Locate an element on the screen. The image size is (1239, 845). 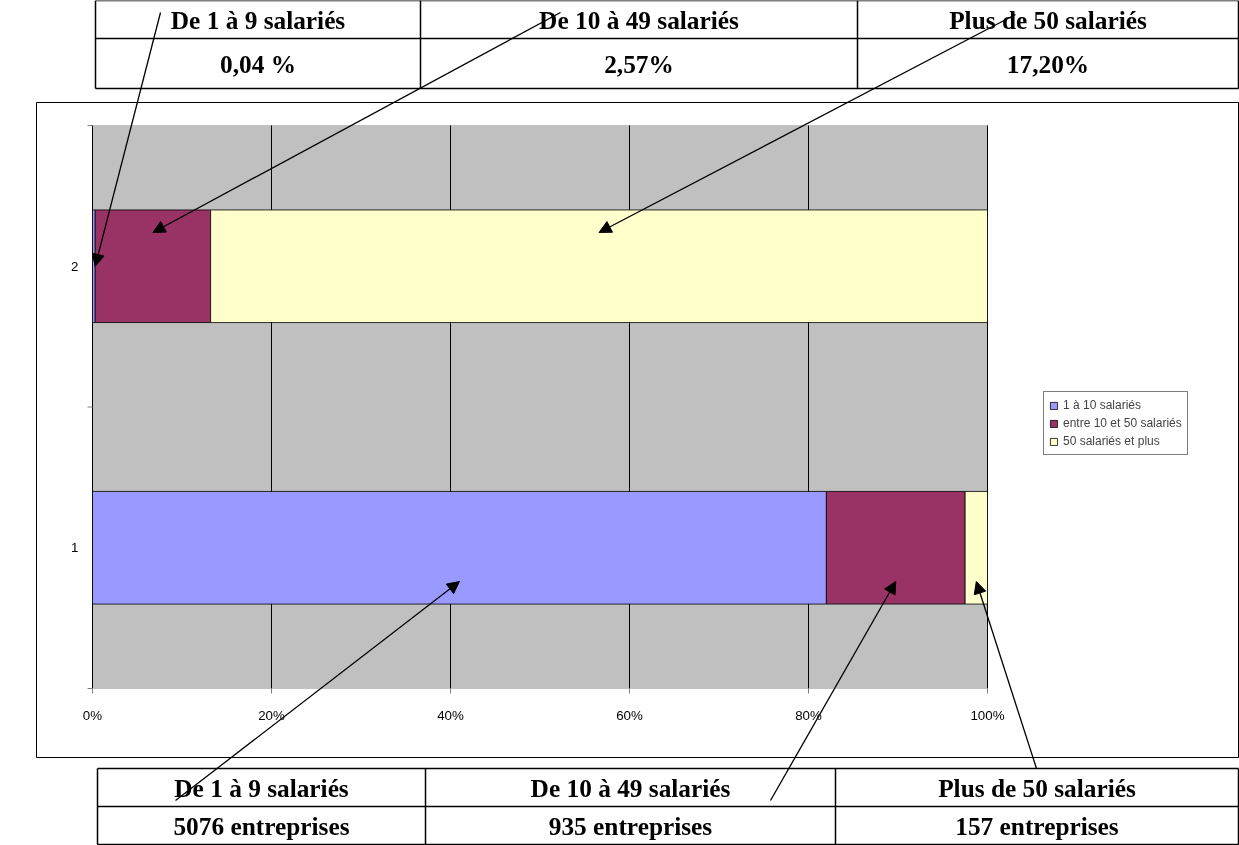
x-tick-label: 60% is located at coordinates (629, 715).